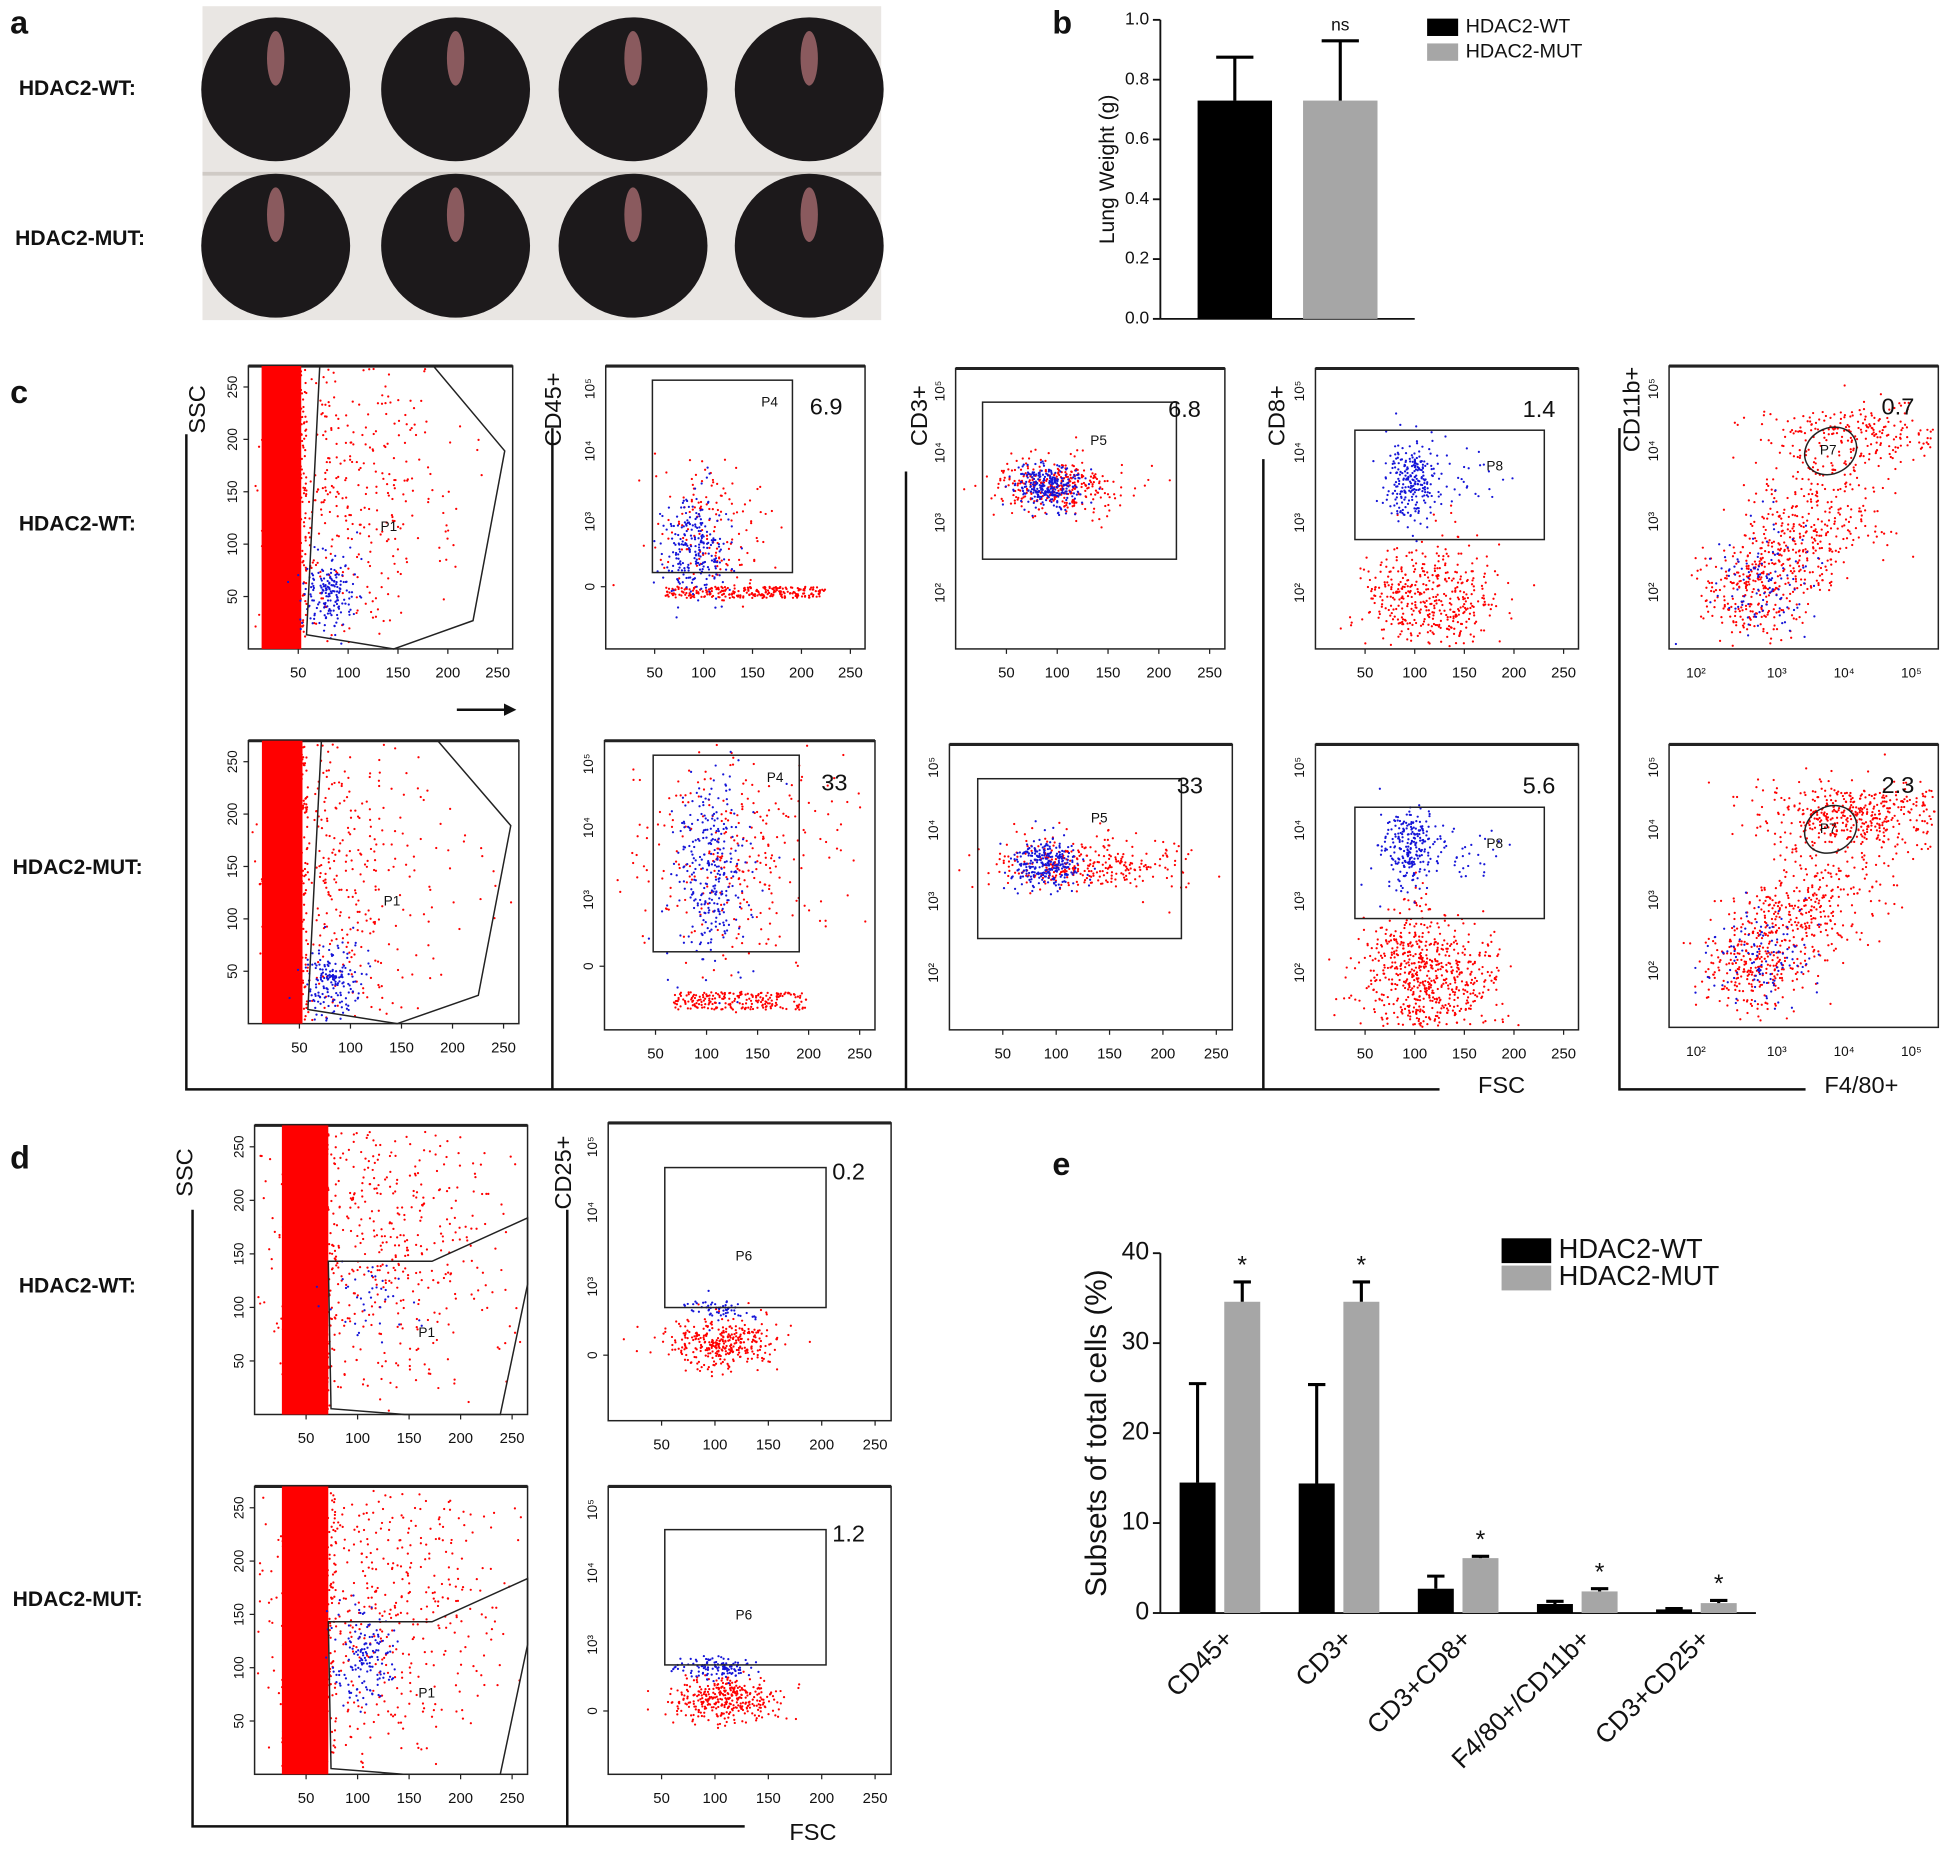  Describe the element at coordinates (1142, 1612) in the screenshot. I see `y-tick-label: 0` at that location.